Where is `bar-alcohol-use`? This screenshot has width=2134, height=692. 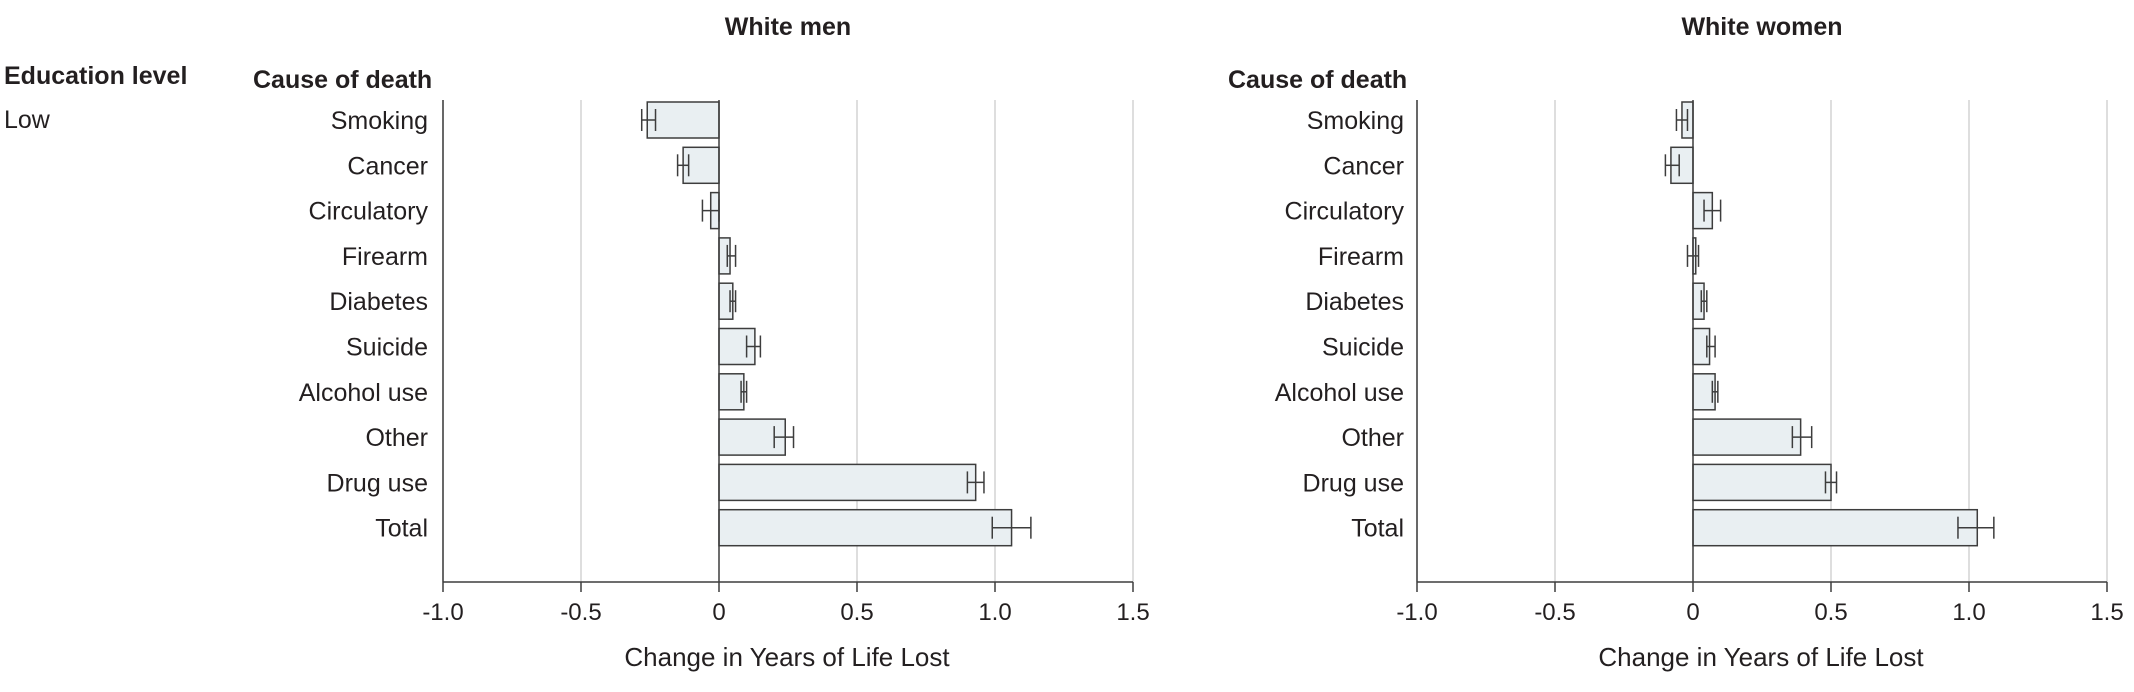 bar-alcohol-use is located at coordinates (731, 392).